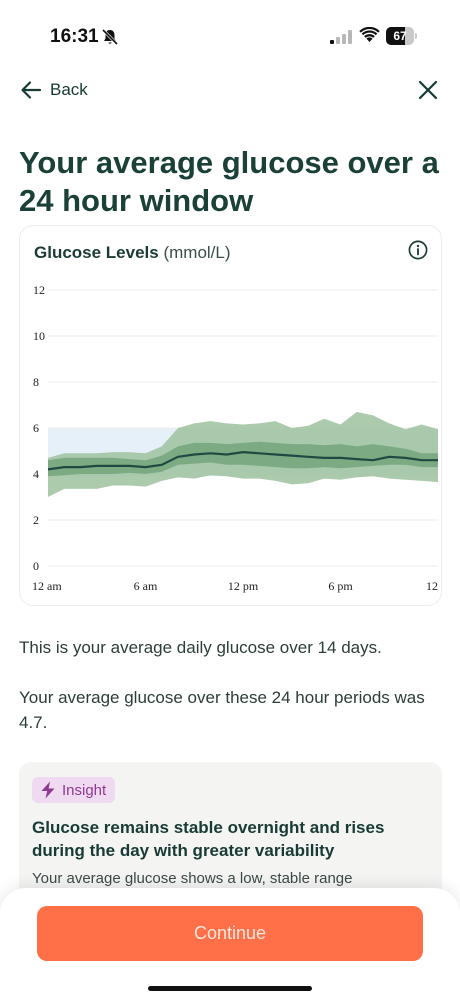 This screenshot has width=460, height=1000. I want to click on chart-title: Glucose Levels (mmol/L), so click(132, 253).